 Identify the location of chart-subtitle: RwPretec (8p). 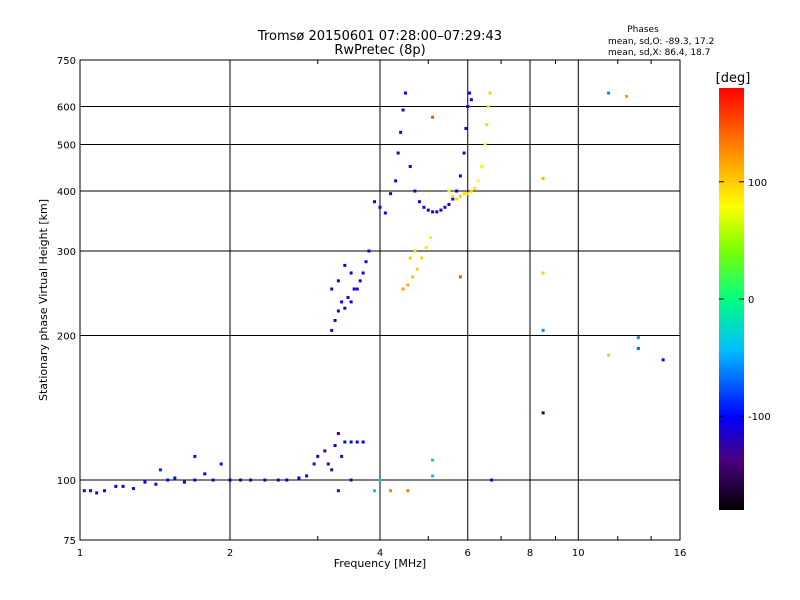
(379, 50).